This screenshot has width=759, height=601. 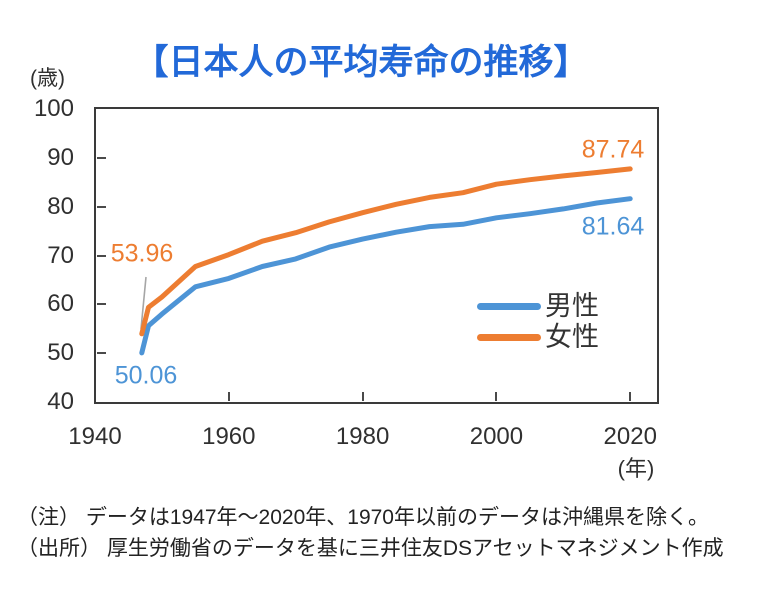 What do you see at coordinates (362, 436) in the screenshot?
I see `x-tick-label: 1980` at bounding box center [362, 436].